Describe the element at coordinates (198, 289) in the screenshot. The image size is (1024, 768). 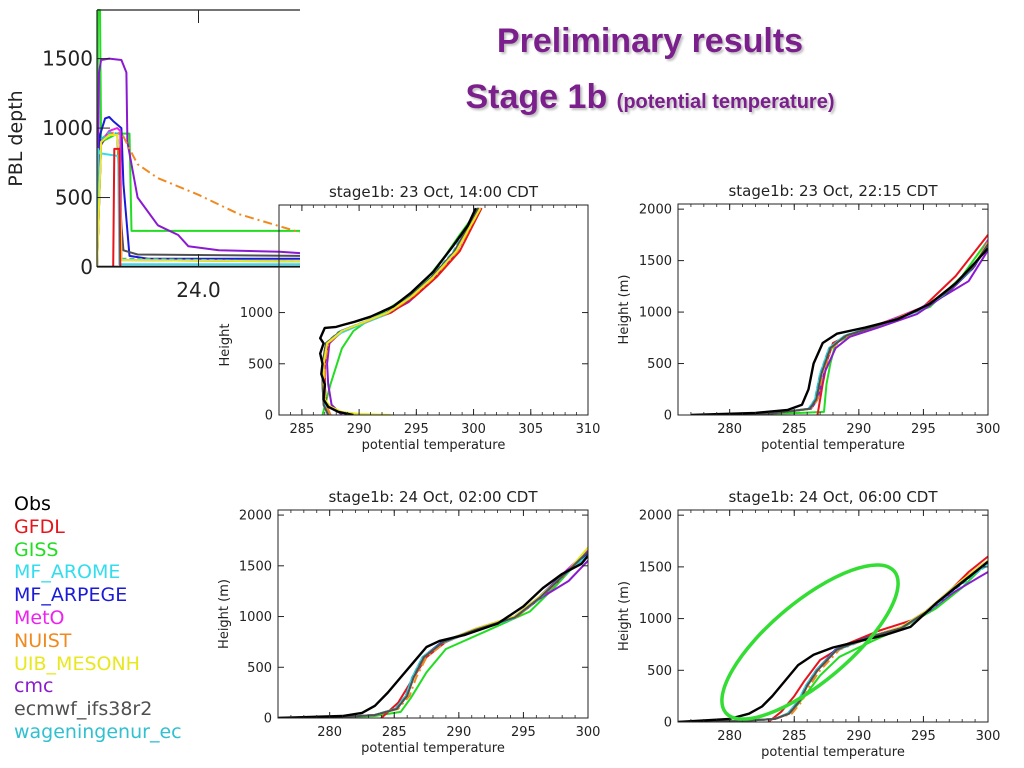
I see `x-tick-label: 24.0` at that location.